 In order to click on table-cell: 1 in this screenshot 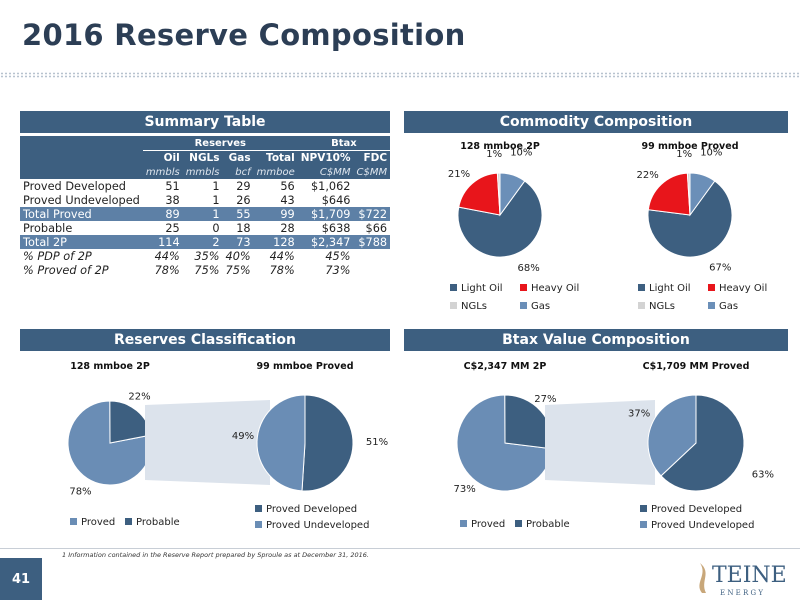, I will do `click(216, 200)`.